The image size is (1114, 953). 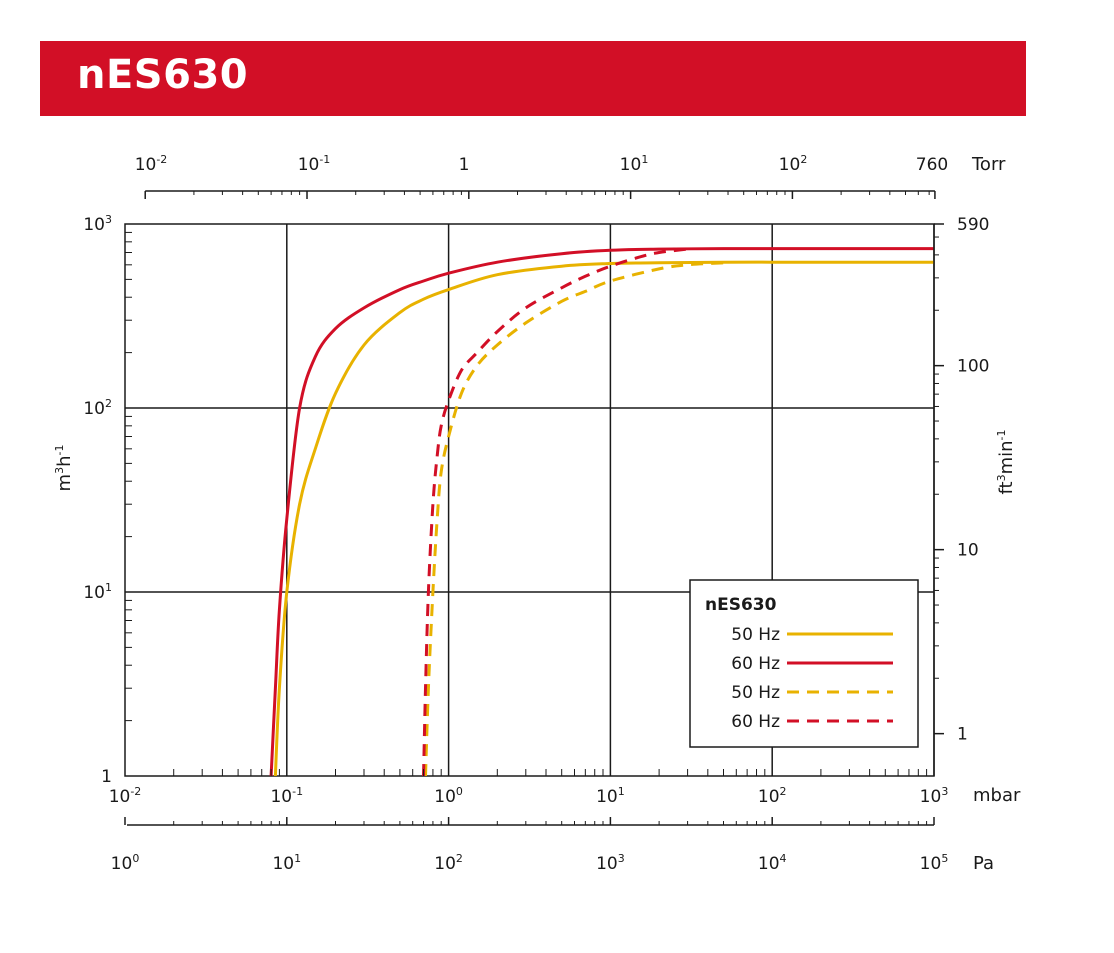 What do you see at coordinates (533, 78) in the screenshot?
I see `title-banner: nES630` at bounding box center [533, 78].